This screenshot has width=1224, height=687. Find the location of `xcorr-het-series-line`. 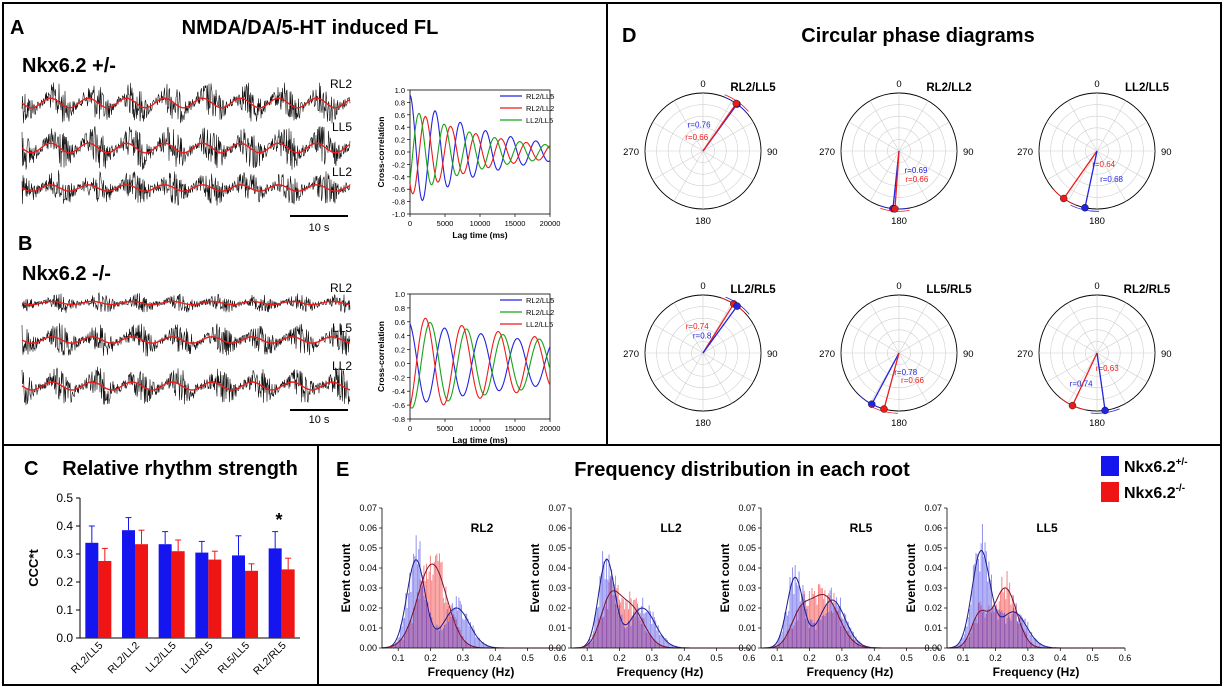

xcorr-het-series-line is located at coordinates (480, 155).